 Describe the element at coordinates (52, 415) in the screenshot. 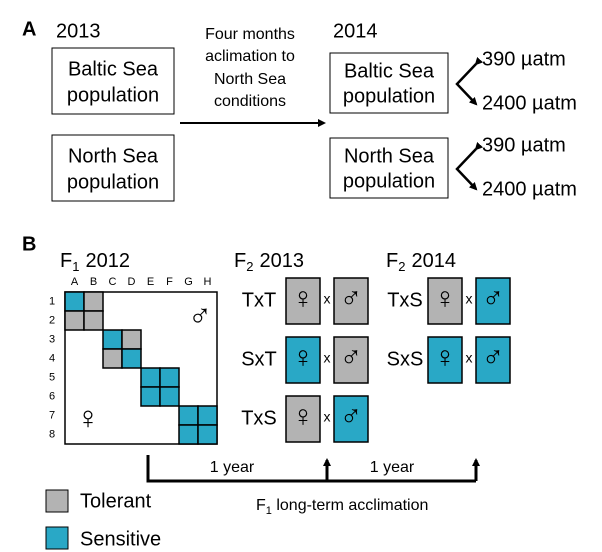

I see `row-label: 7` at that location.